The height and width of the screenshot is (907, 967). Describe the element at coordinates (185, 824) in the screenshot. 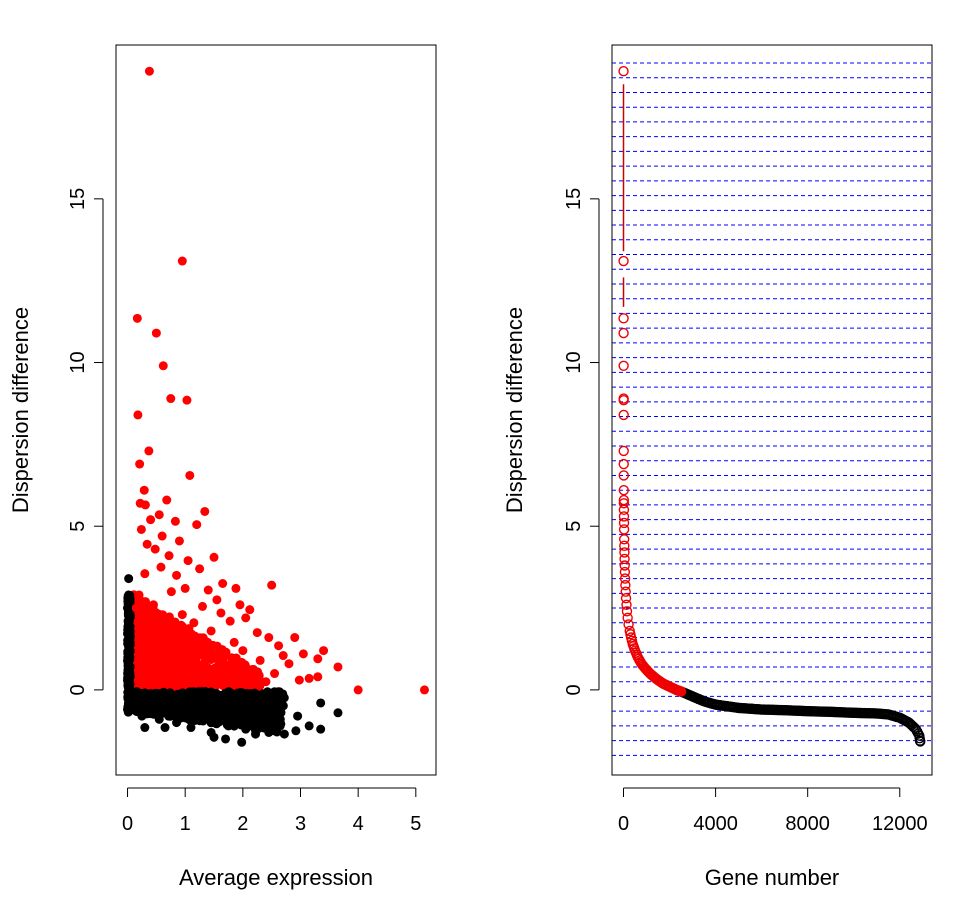

I see `plot1-x-tick-label: 1` at that location.